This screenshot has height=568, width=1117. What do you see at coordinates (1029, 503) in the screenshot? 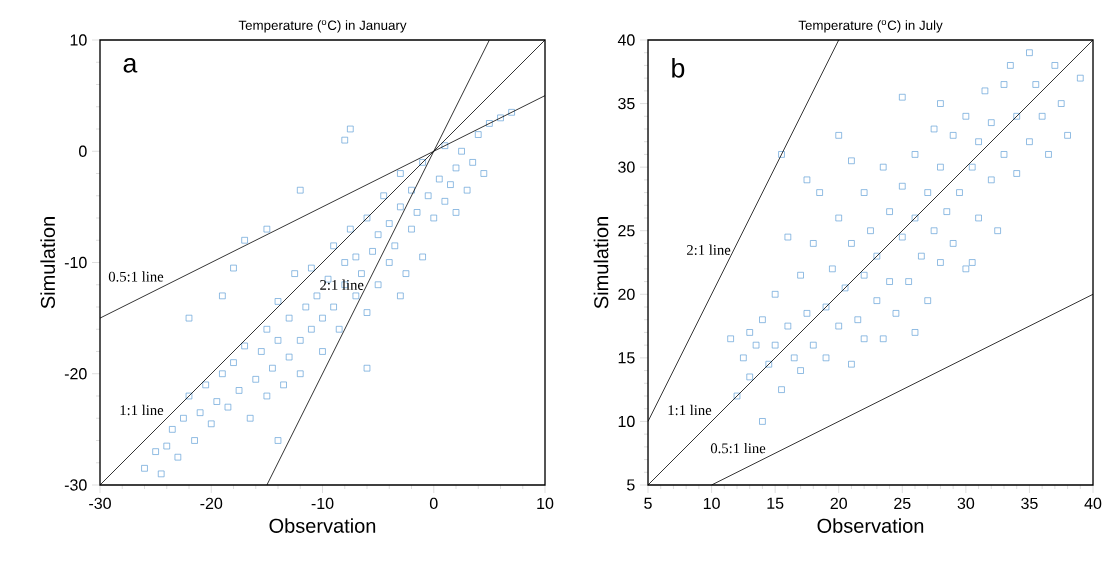
I see `x-tick-label: 35` at bounding box center [1029, 503].